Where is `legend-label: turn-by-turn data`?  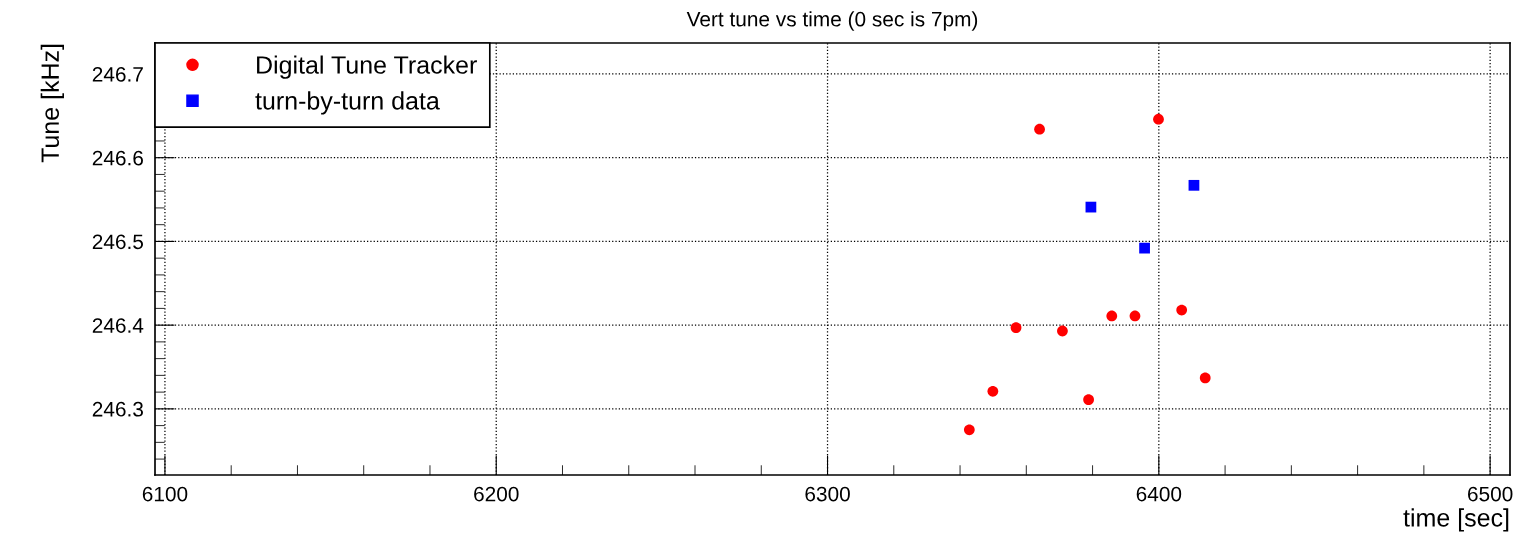 legend-label: turn-by-turn data is located at coordinates (347, 103).